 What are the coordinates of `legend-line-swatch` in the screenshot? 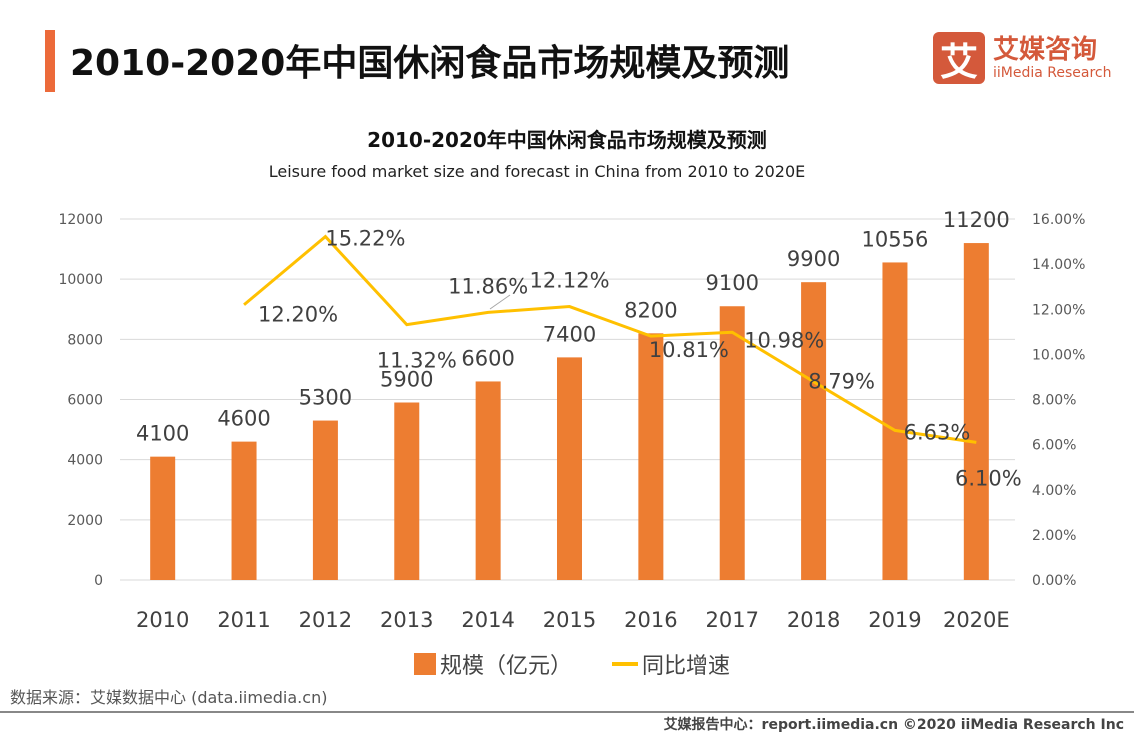 It's located at (625, 664).